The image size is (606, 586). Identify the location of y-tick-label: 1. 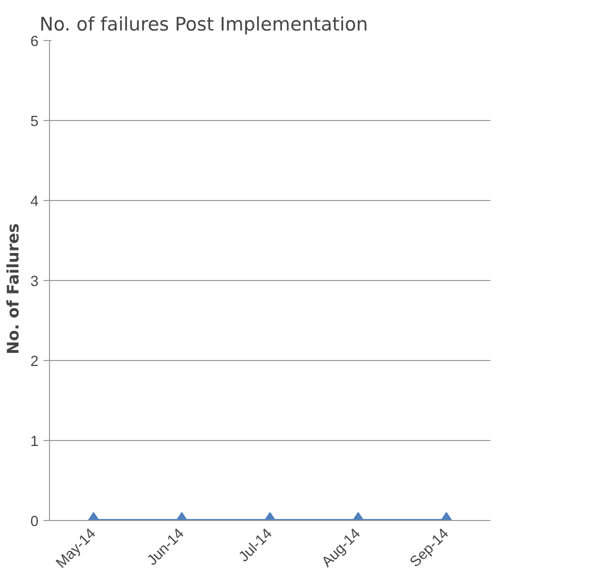
(34, 442).